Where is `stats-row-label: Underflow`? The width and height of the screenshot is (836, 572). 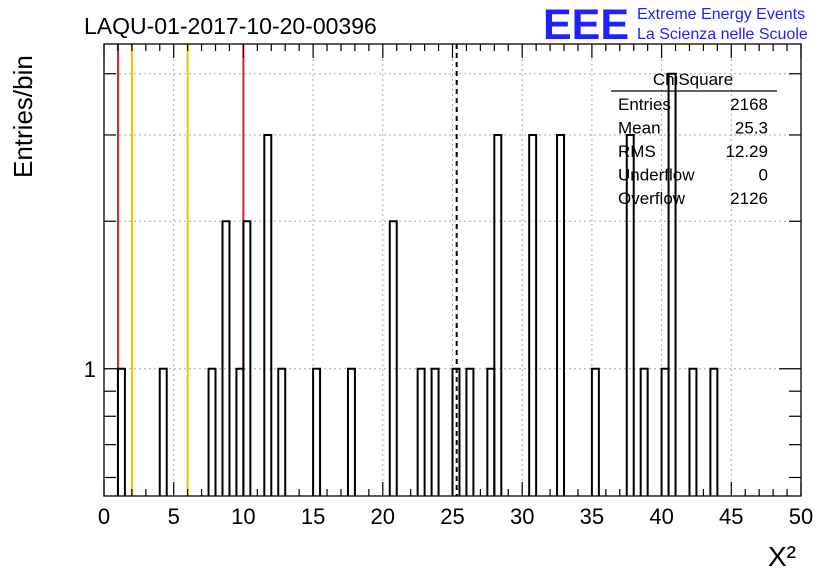
stats-row-label: Underflow is located at coordinates (656, 175).